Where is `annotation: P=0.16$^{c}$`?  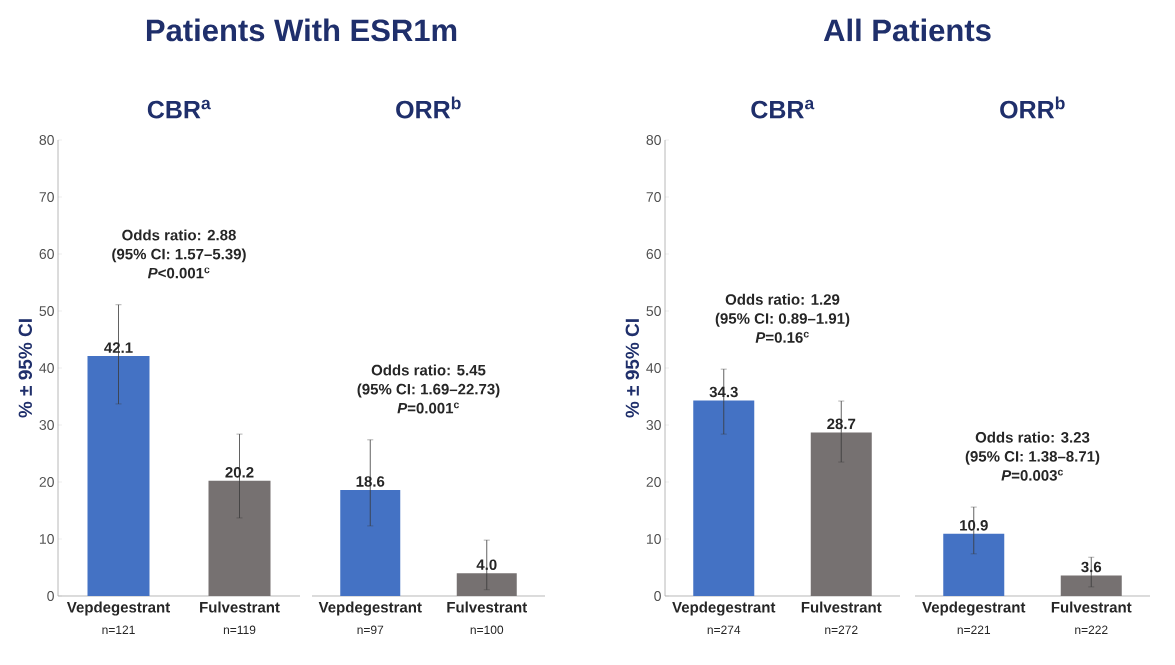
annotation: P=0.16$^{c}$ is located at coordinates (782, 337).